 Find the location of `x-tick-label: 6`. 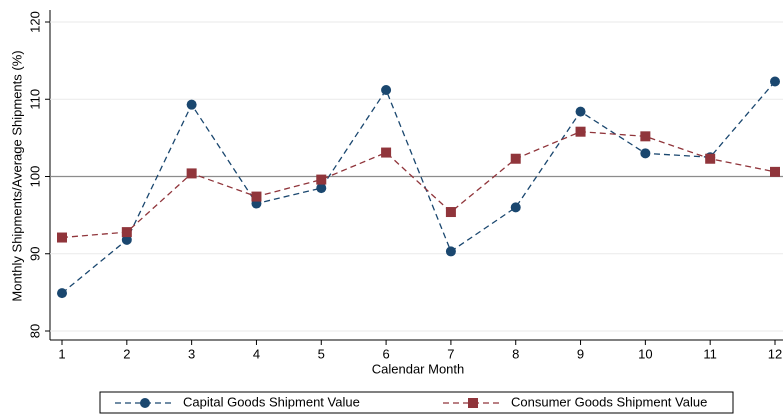

x-tick-label: 6 is located at coordinates (385, 353).